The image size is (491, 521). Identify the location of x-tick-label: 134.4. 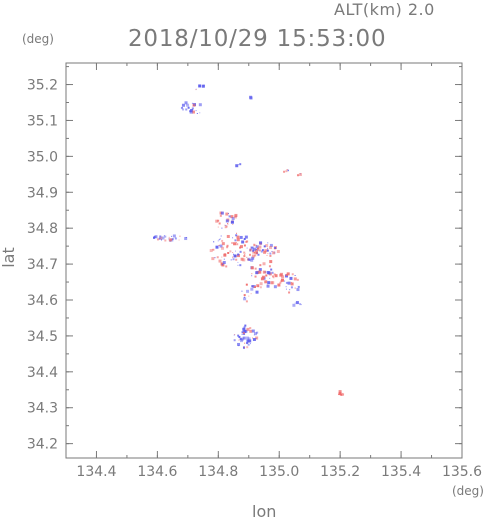
(96, 472).